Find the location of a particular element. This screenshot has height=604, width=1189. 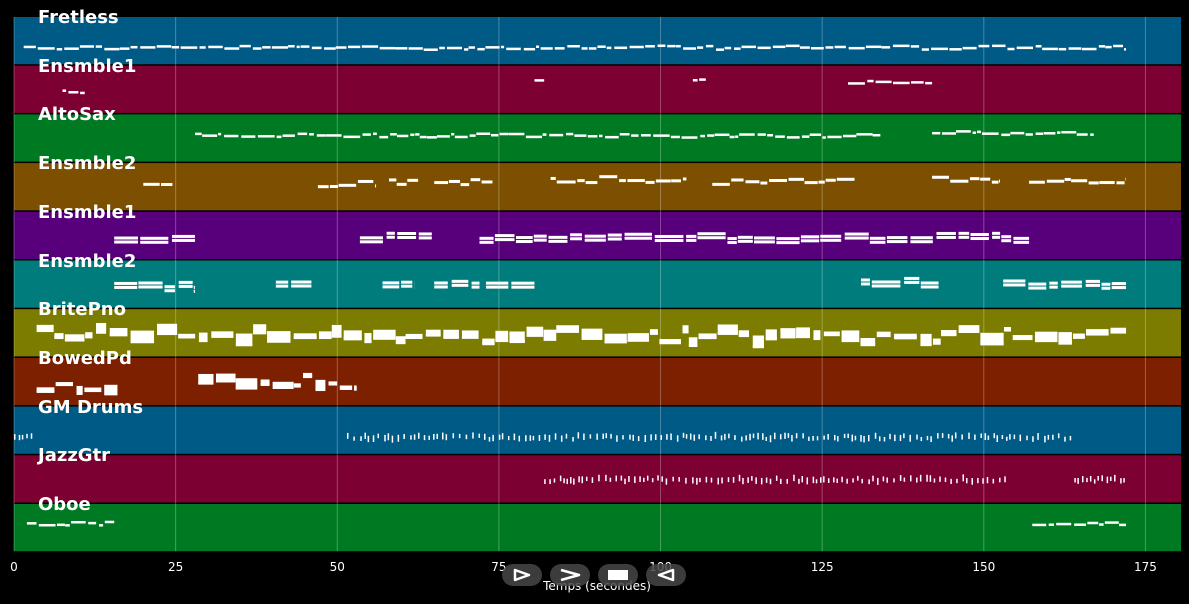

play-button is located at coordinates (522, 575).